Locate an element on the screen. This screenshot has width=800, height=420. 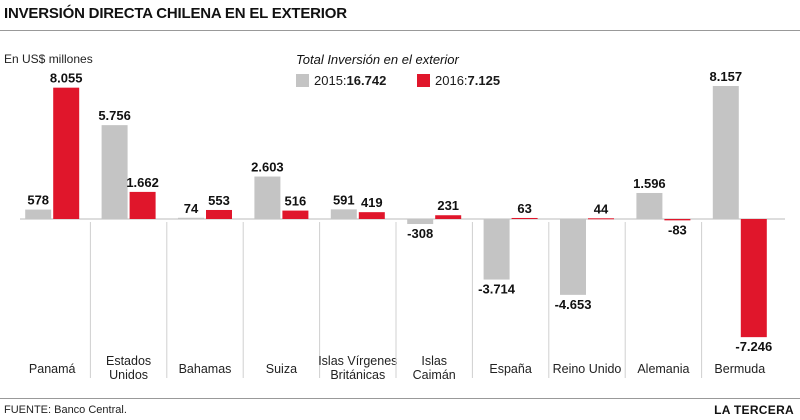
data-label-2015: 1.596 is located at coordinates (649, 183).